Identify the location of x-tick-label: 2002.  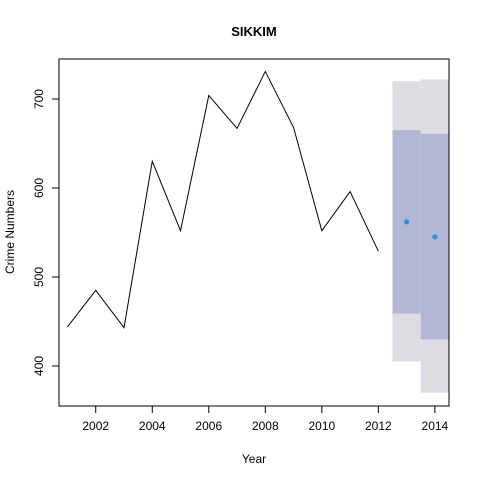
(95, 426).